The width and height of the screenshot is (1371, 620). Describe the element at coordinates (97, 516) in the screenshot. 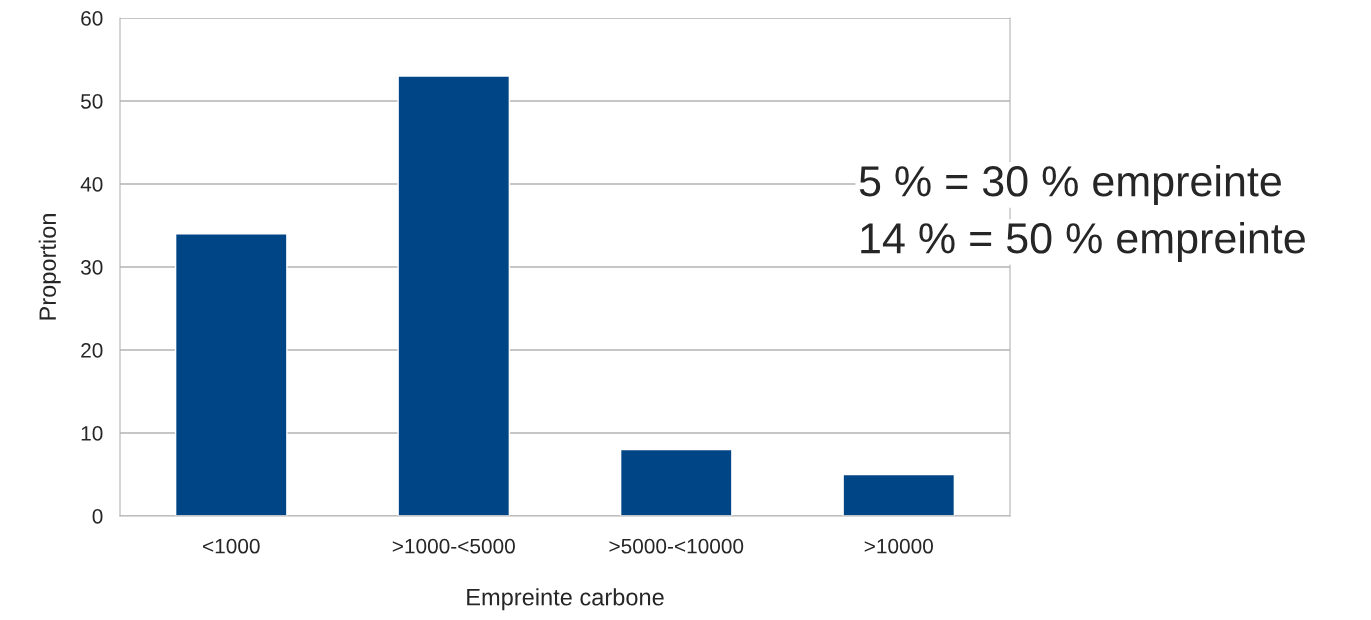

I see `y-tick-label: 0` at that location.